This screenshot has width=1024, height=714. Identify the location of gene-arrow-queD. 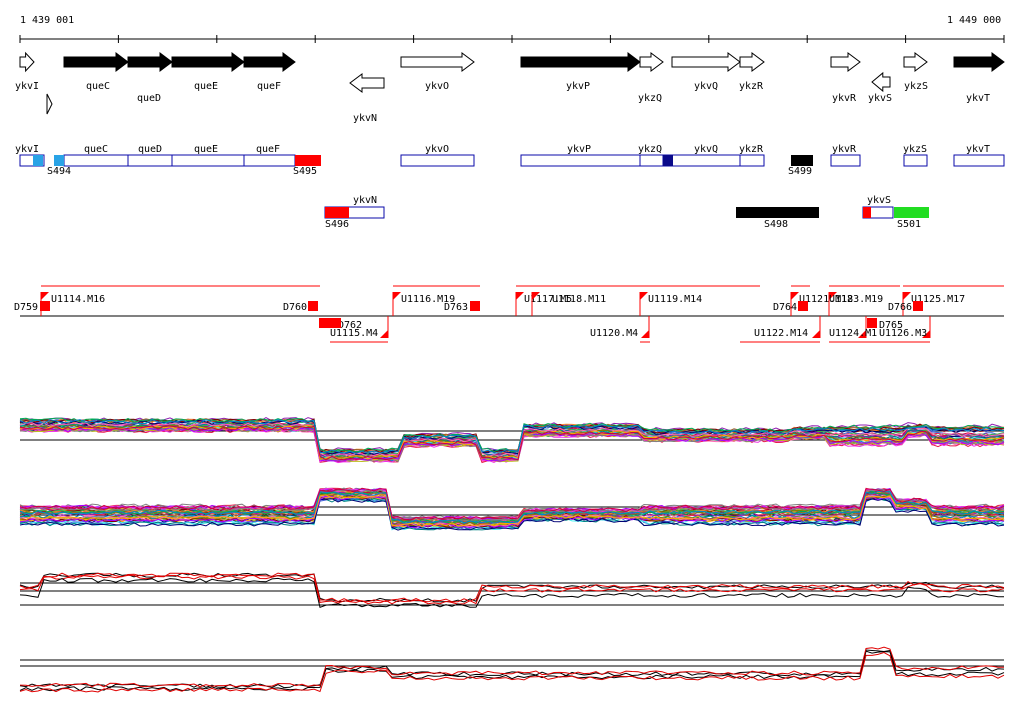
(150, 62).